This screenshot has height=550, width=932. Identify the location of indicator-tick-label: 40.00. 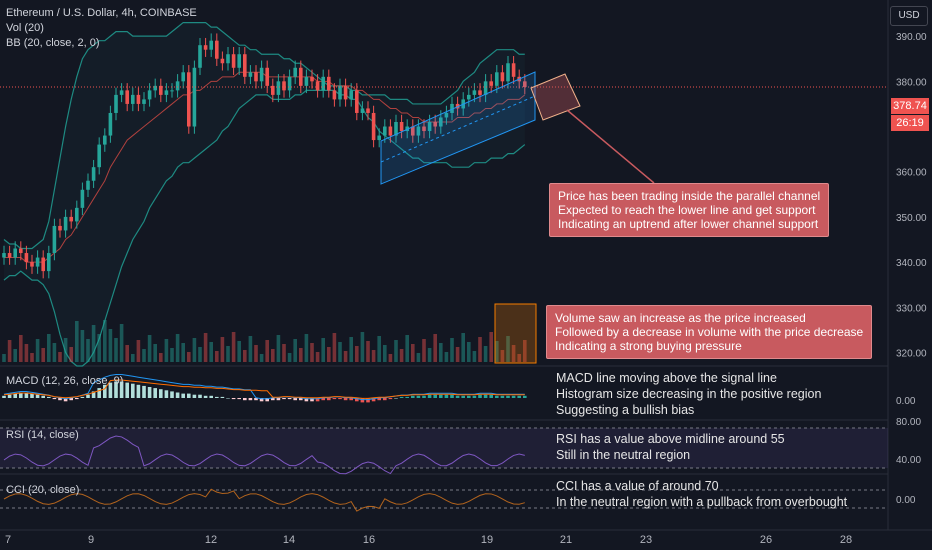
(908, 460).